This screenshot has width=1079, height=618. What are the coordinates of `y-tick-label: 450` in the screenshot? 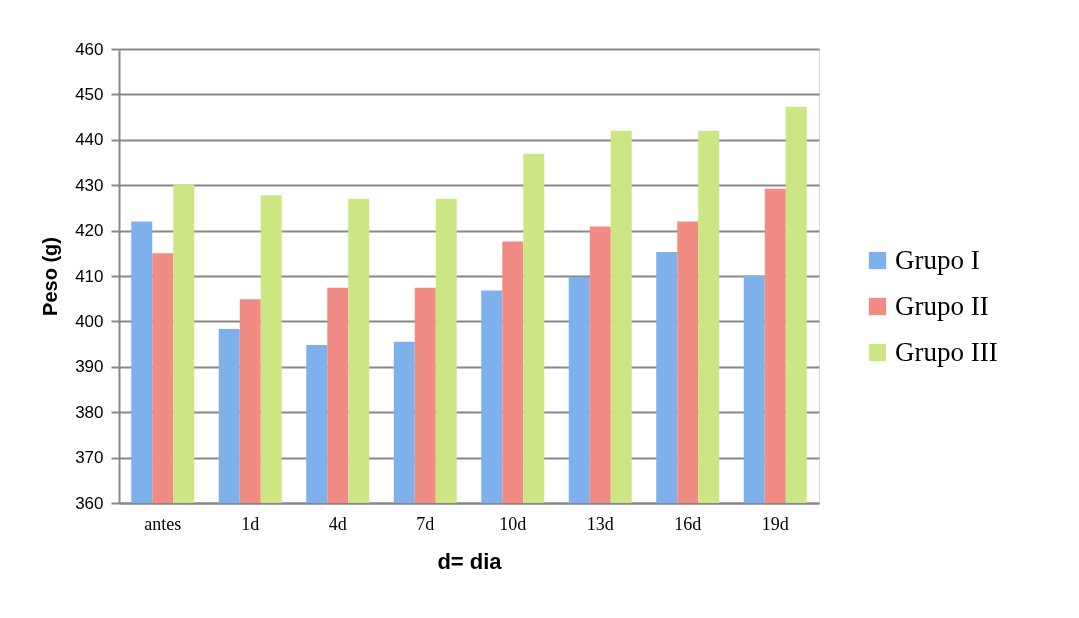 It's located at (89, 94).